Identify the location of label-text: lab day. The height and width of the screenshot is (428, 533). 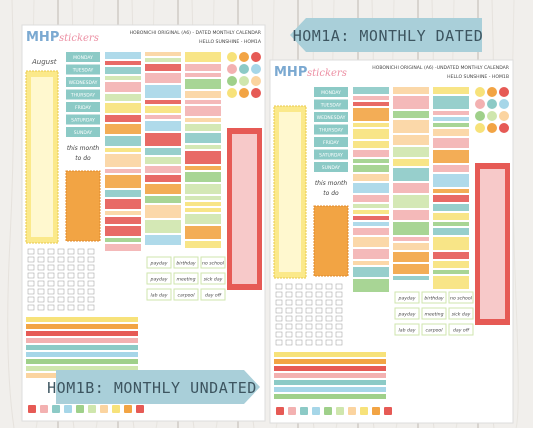
(407, 331).